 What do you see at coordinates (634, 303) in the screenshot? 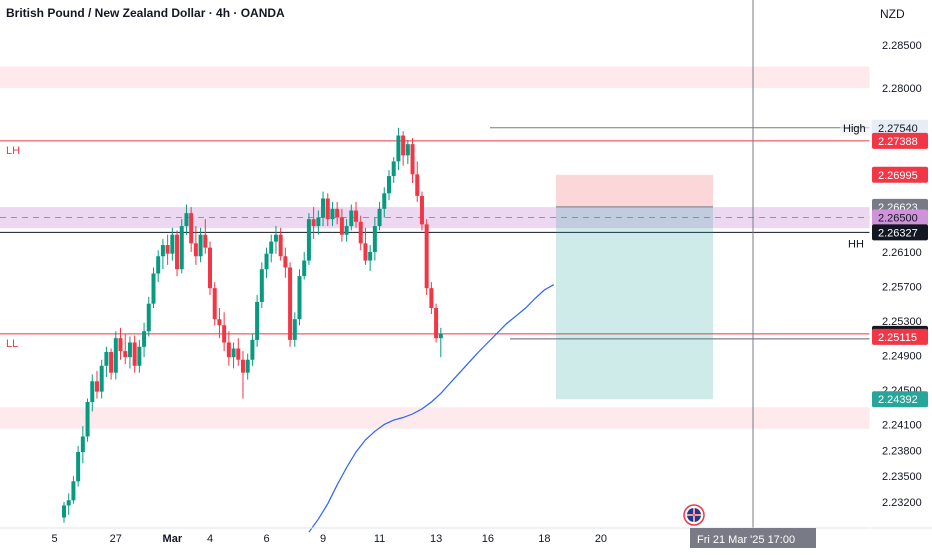
I see `position-target-zone` at bounding box center [634, 303].